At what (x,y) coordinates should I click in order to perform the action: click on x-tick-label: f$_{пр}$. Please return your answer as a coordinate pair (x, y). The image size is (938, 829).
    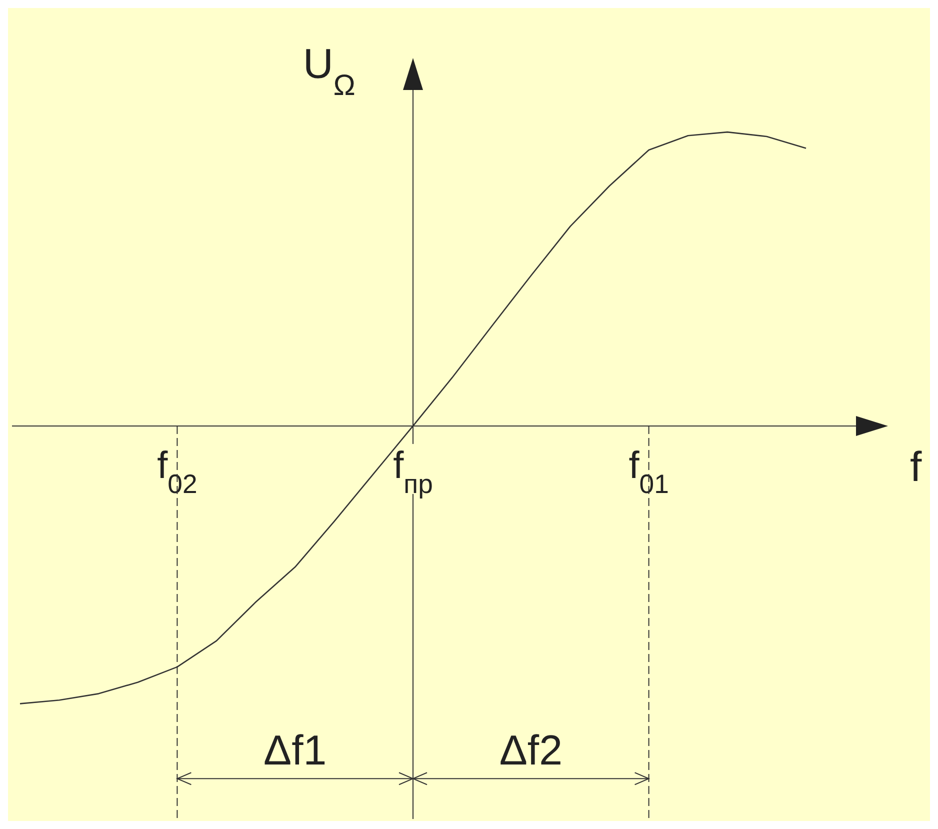
    Looking at the image, I should click on (413, 471).